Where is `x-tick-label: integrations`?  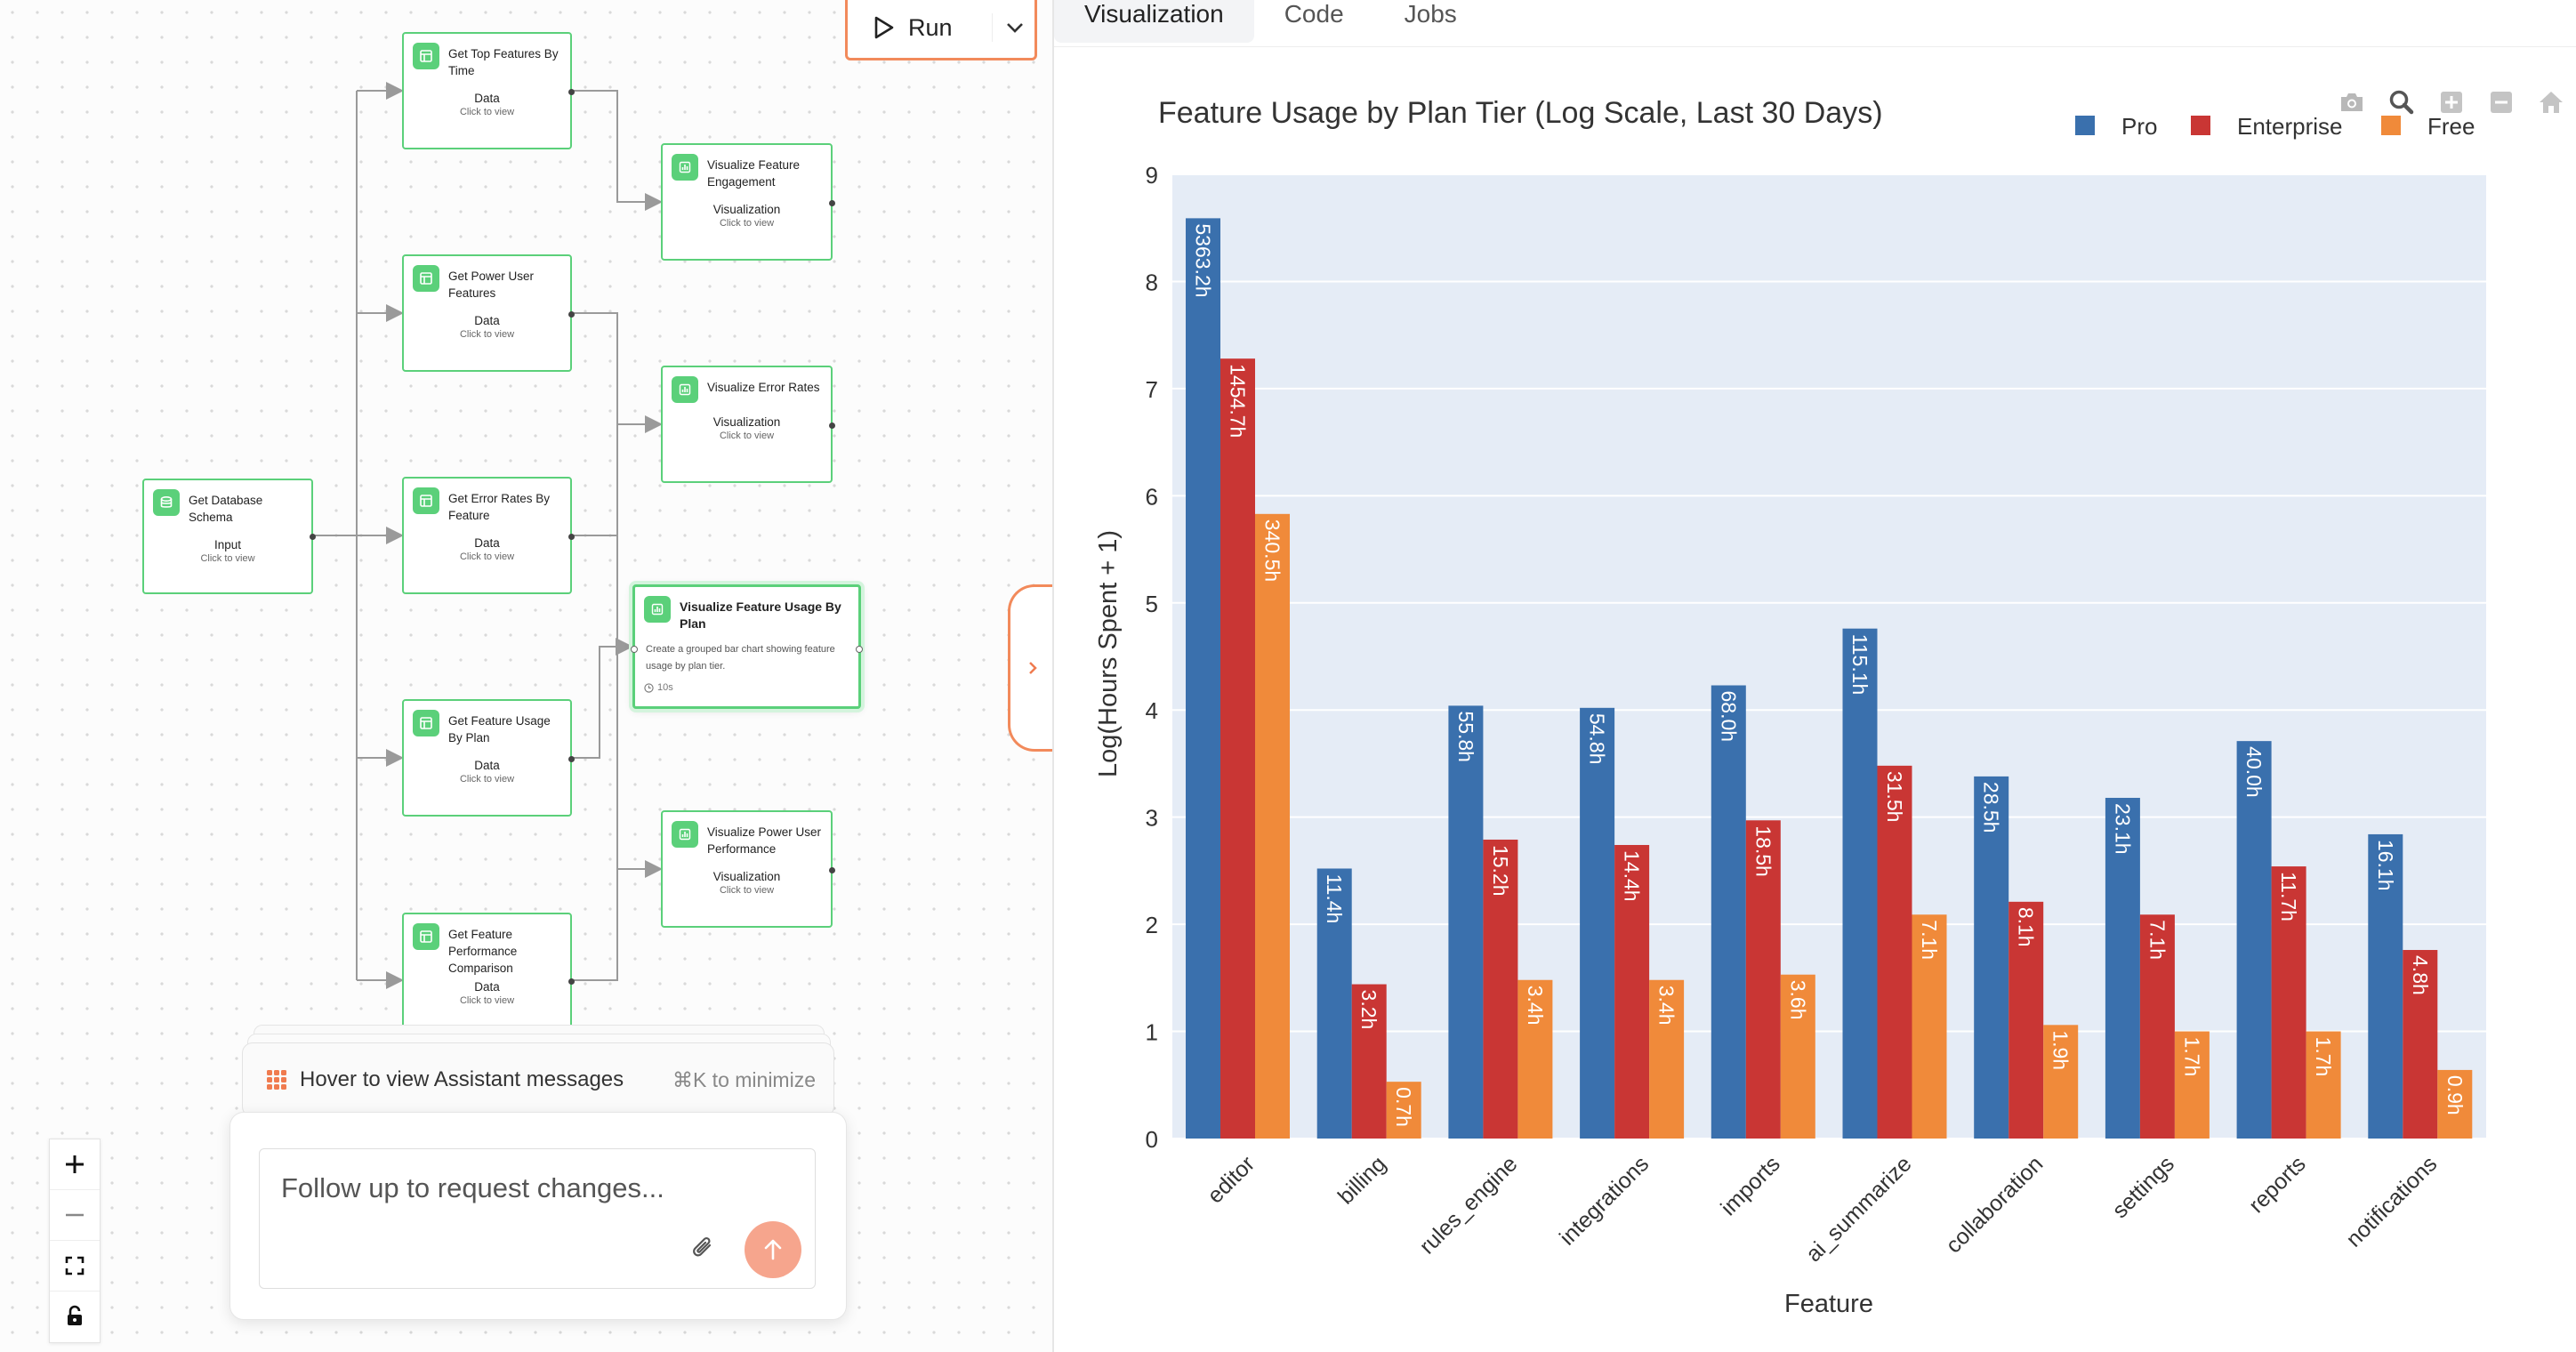 x-tick-label: integrations is located at coordinates (1604, 1200).